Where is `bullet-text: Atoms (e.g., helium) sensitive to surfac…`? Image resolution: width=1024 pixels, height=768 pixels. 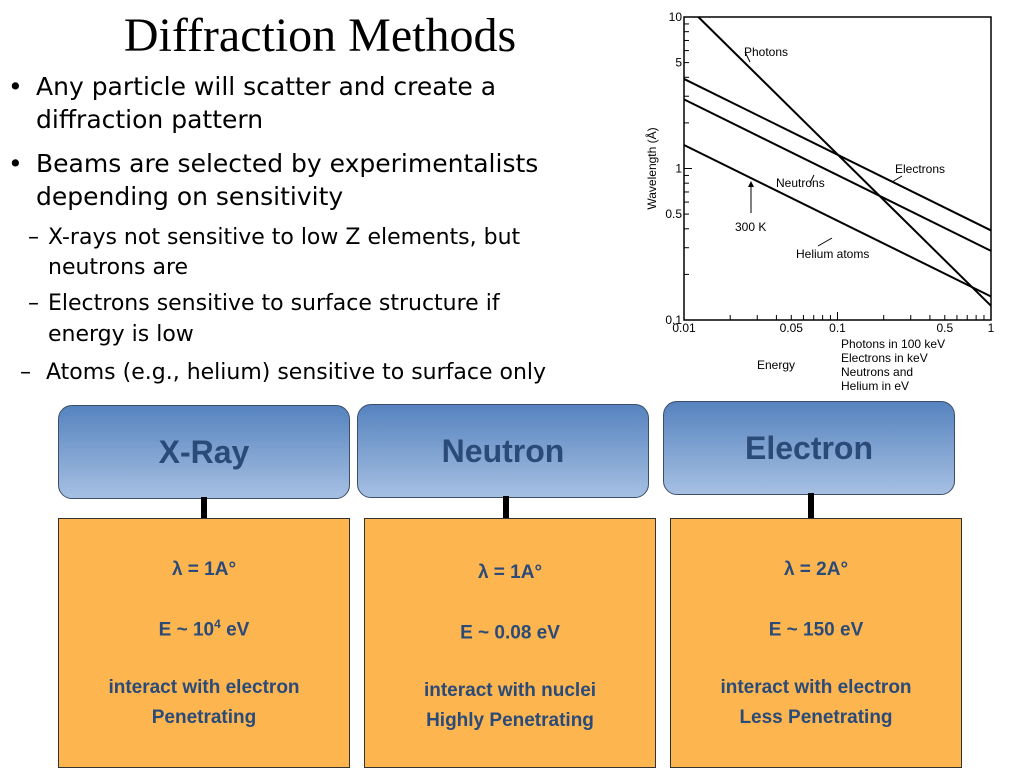
bullet-text: Atoms (e.g., helium) sensitive to surfac… is located at coordinates (296, 372).